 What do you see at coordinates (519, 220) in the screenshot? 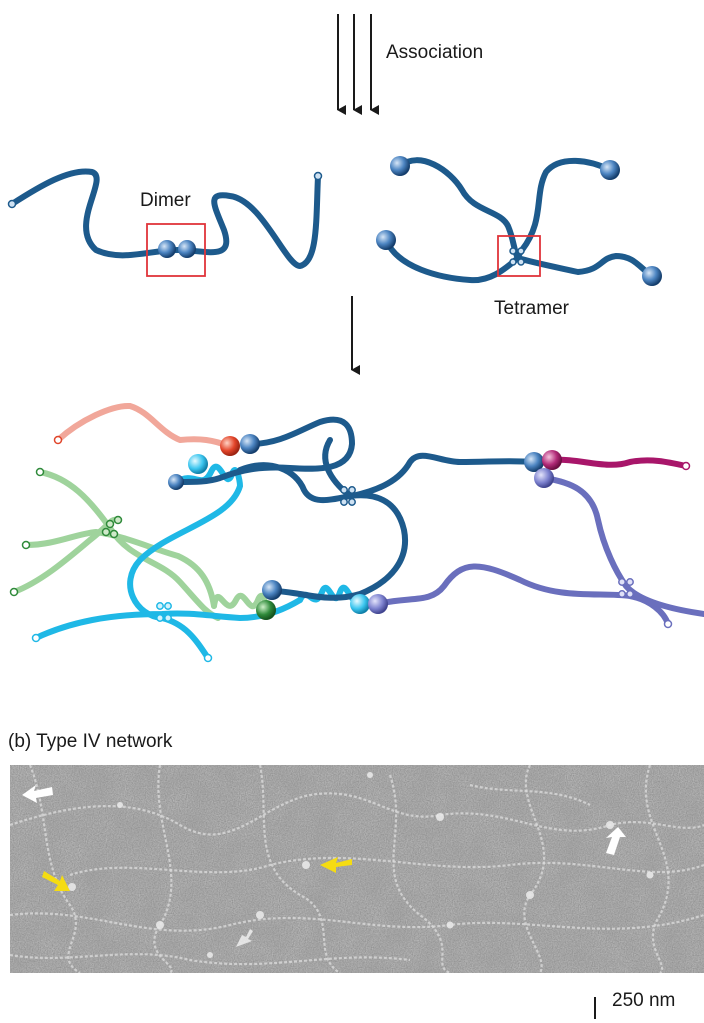
I see `tetramer` at bounding box center [519, 220].